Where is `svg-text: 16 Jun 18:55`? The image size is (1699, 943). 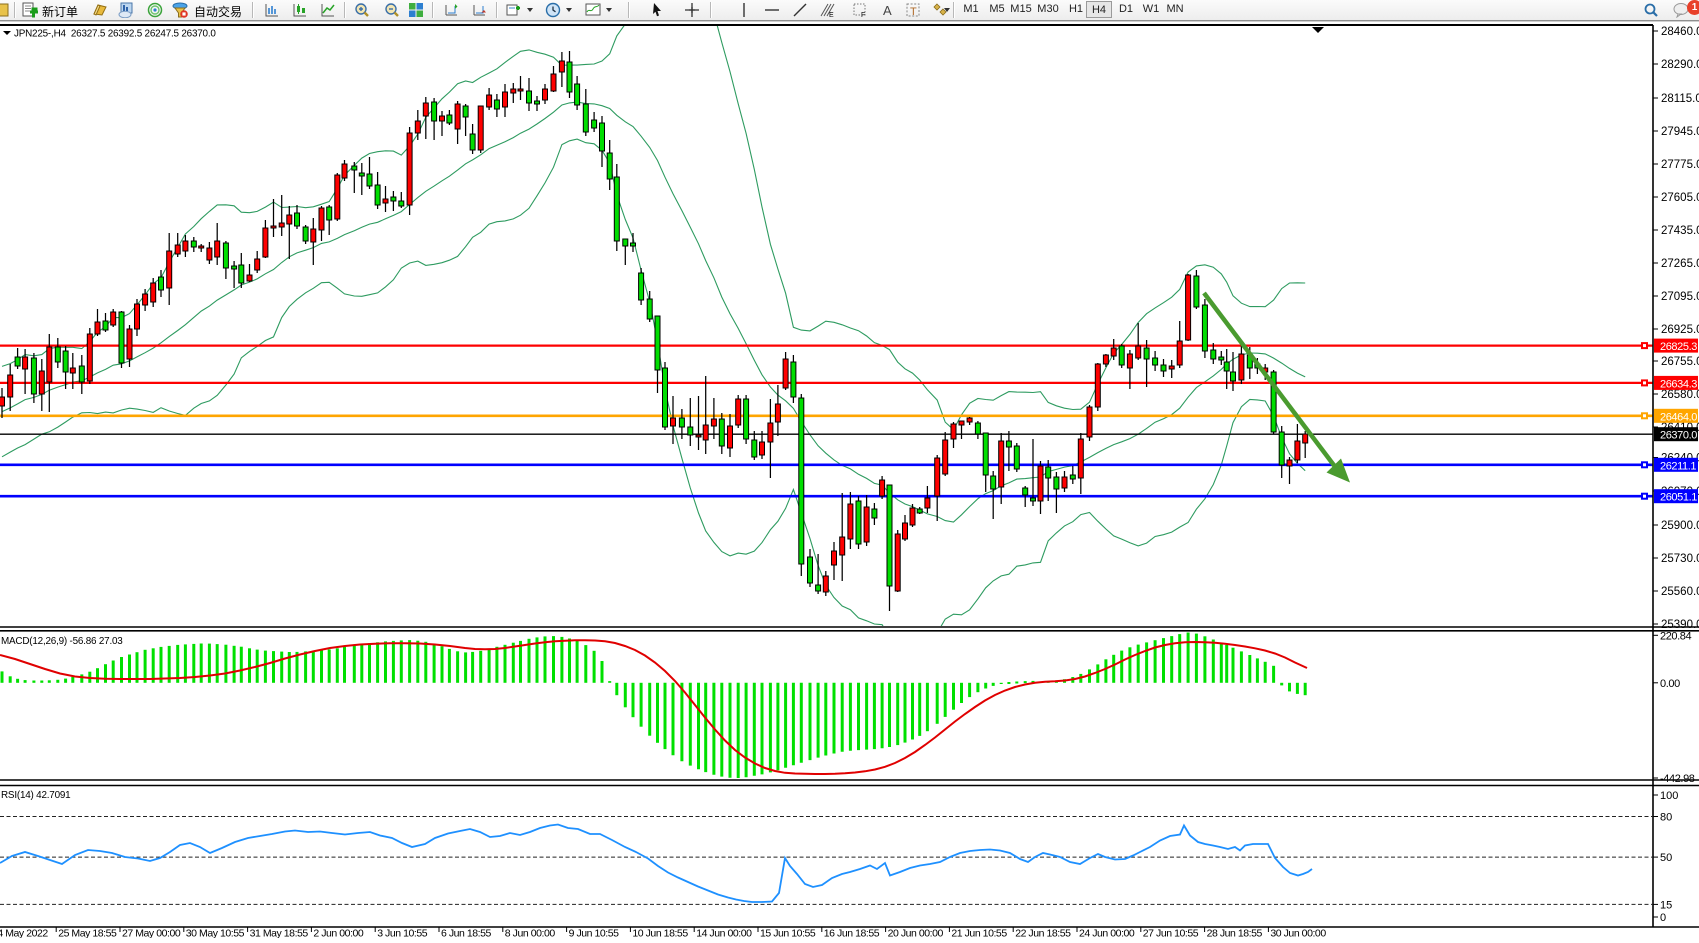 svg-text: 16 Jun 18:55 is located at coordinates (852, 933).